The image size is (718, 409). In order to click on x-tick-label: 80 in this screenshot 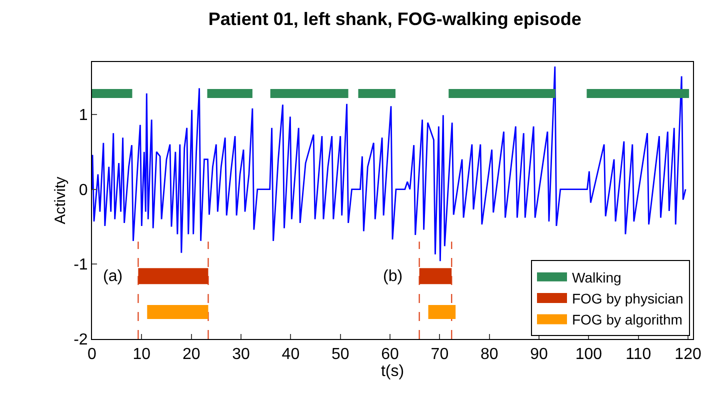, I will do `click(489, 355)`.